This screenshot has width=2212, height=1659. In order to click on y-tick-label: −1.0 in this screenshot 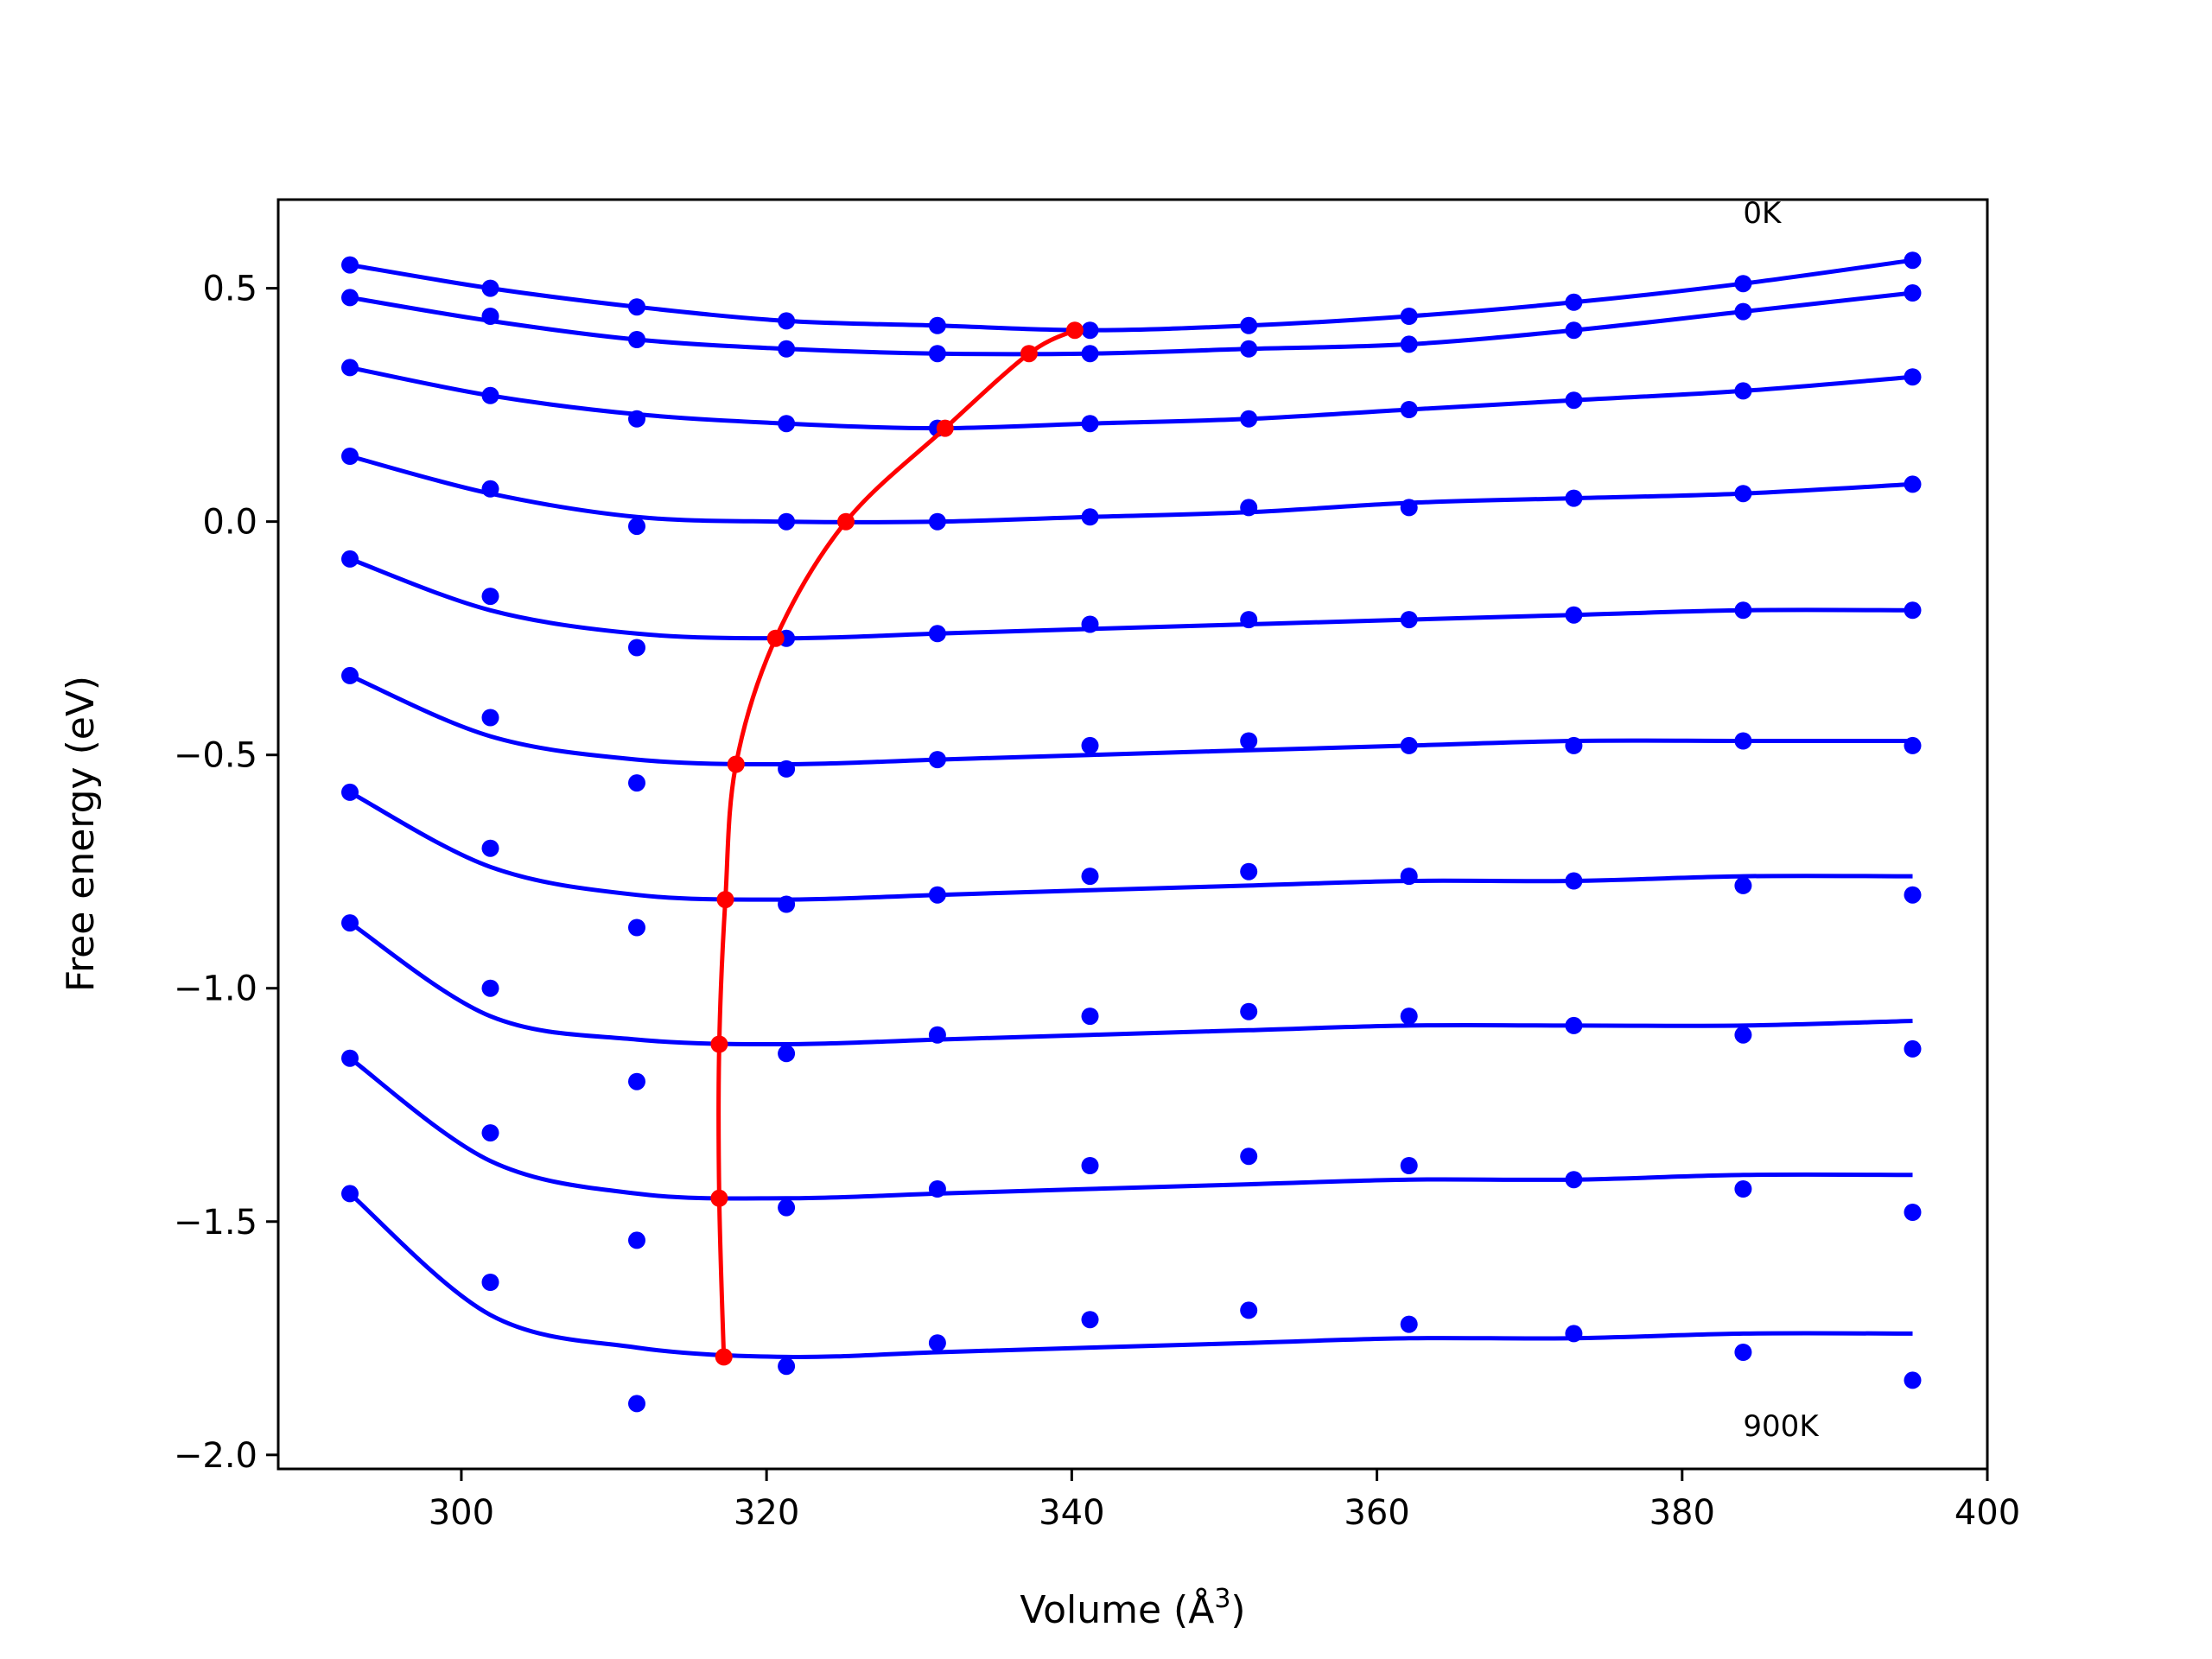, I will do `click(215, 989)`.